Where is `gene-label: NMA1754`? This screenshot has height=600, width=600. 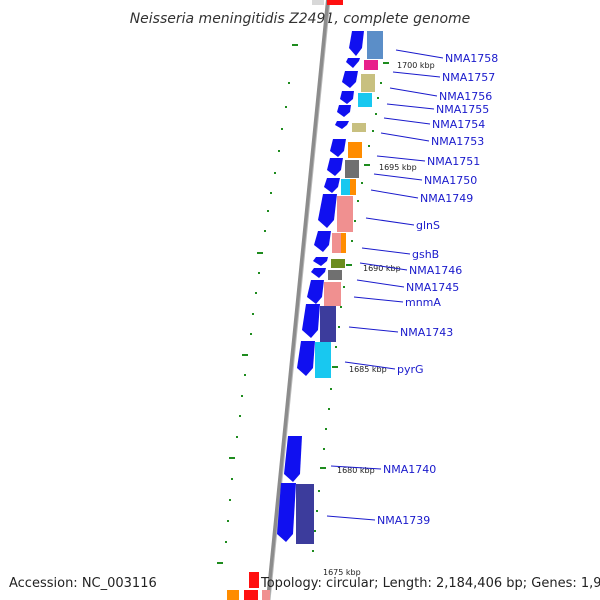
gene-label: NMA1754 is located at coordinates (458, 124).